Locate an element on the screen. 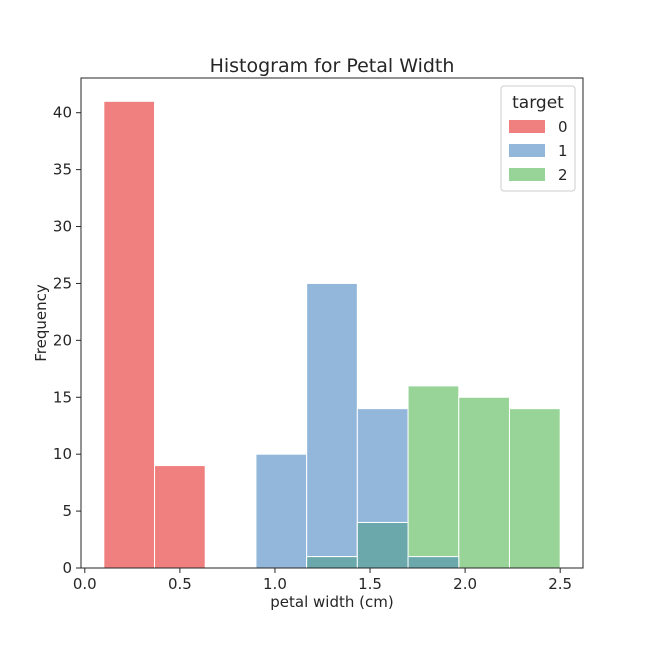 This screenshot has width=648, height=648. y-tick-label: 25 is located at coordinates (62, 283).